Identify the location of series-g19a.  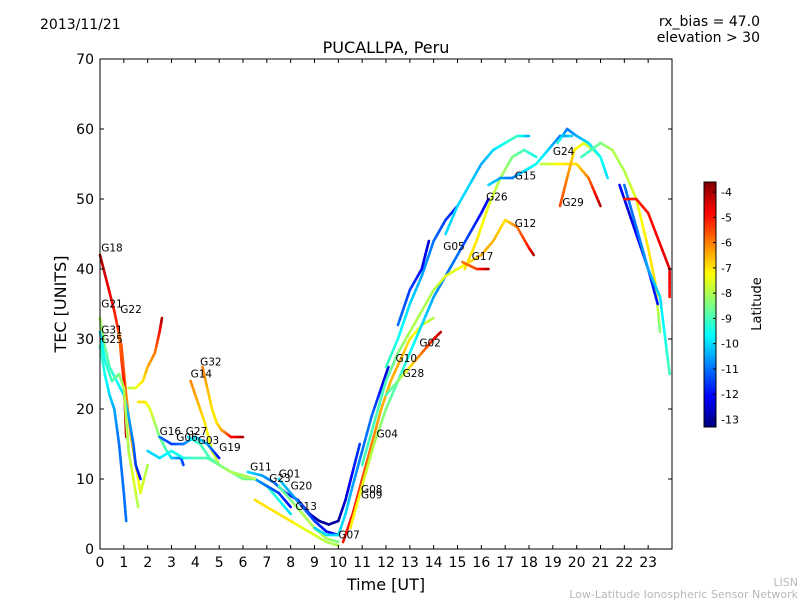
(145, 353).